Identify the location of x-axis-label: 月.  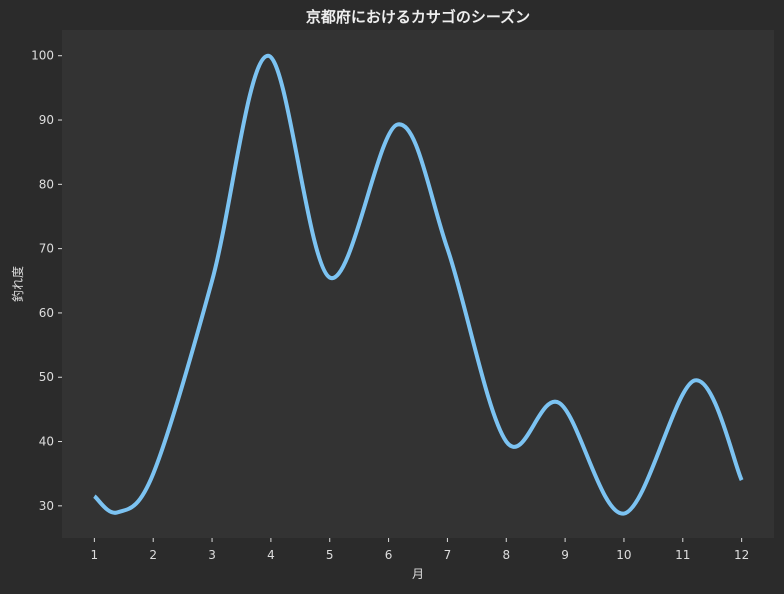
(418, 574).